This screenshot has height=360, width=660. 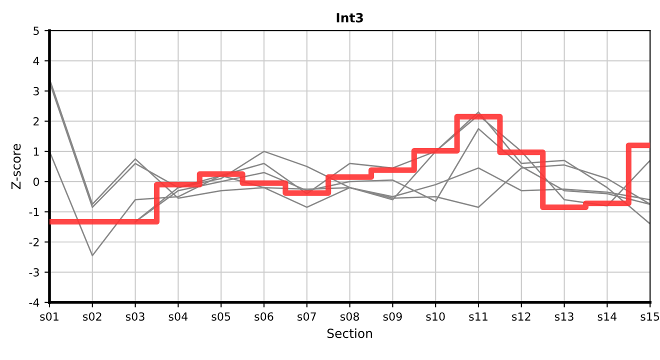 I want to click on y-tick-label: -4, so click(x=34, y=302).